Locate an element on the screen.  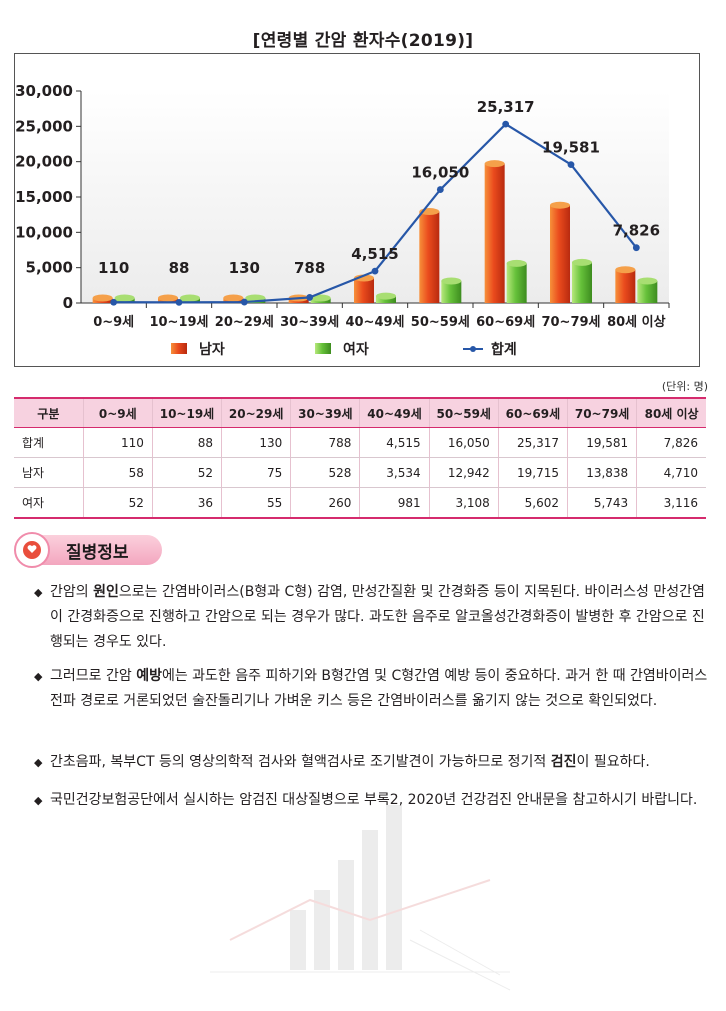
table-row: 여자 52 36 55 260 981 3,108 5,602 5,743 3,116 is located at coordinates (360, 503).